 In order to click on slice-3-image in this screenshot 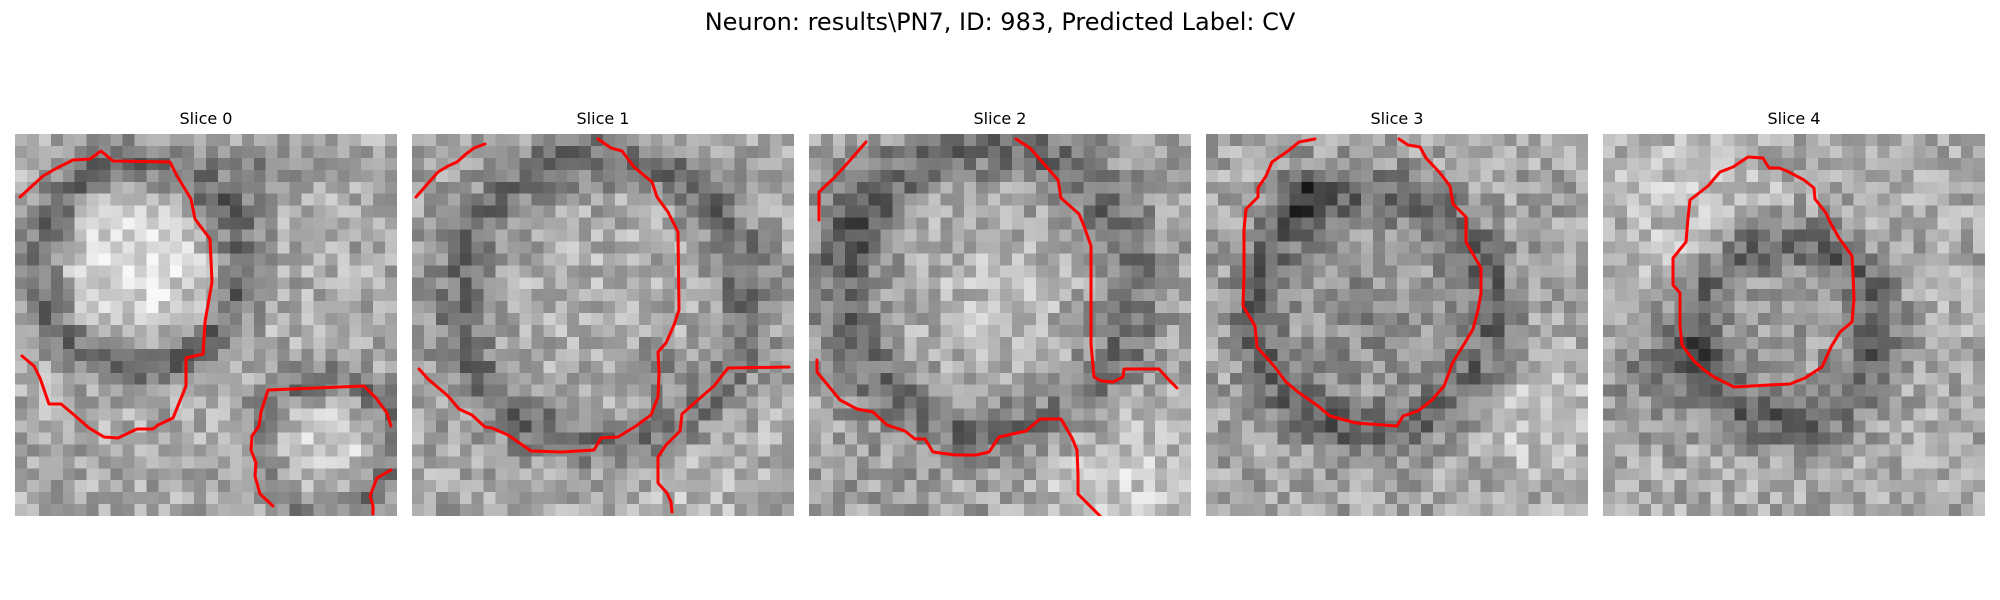, I will do `click(1397, 325)`.